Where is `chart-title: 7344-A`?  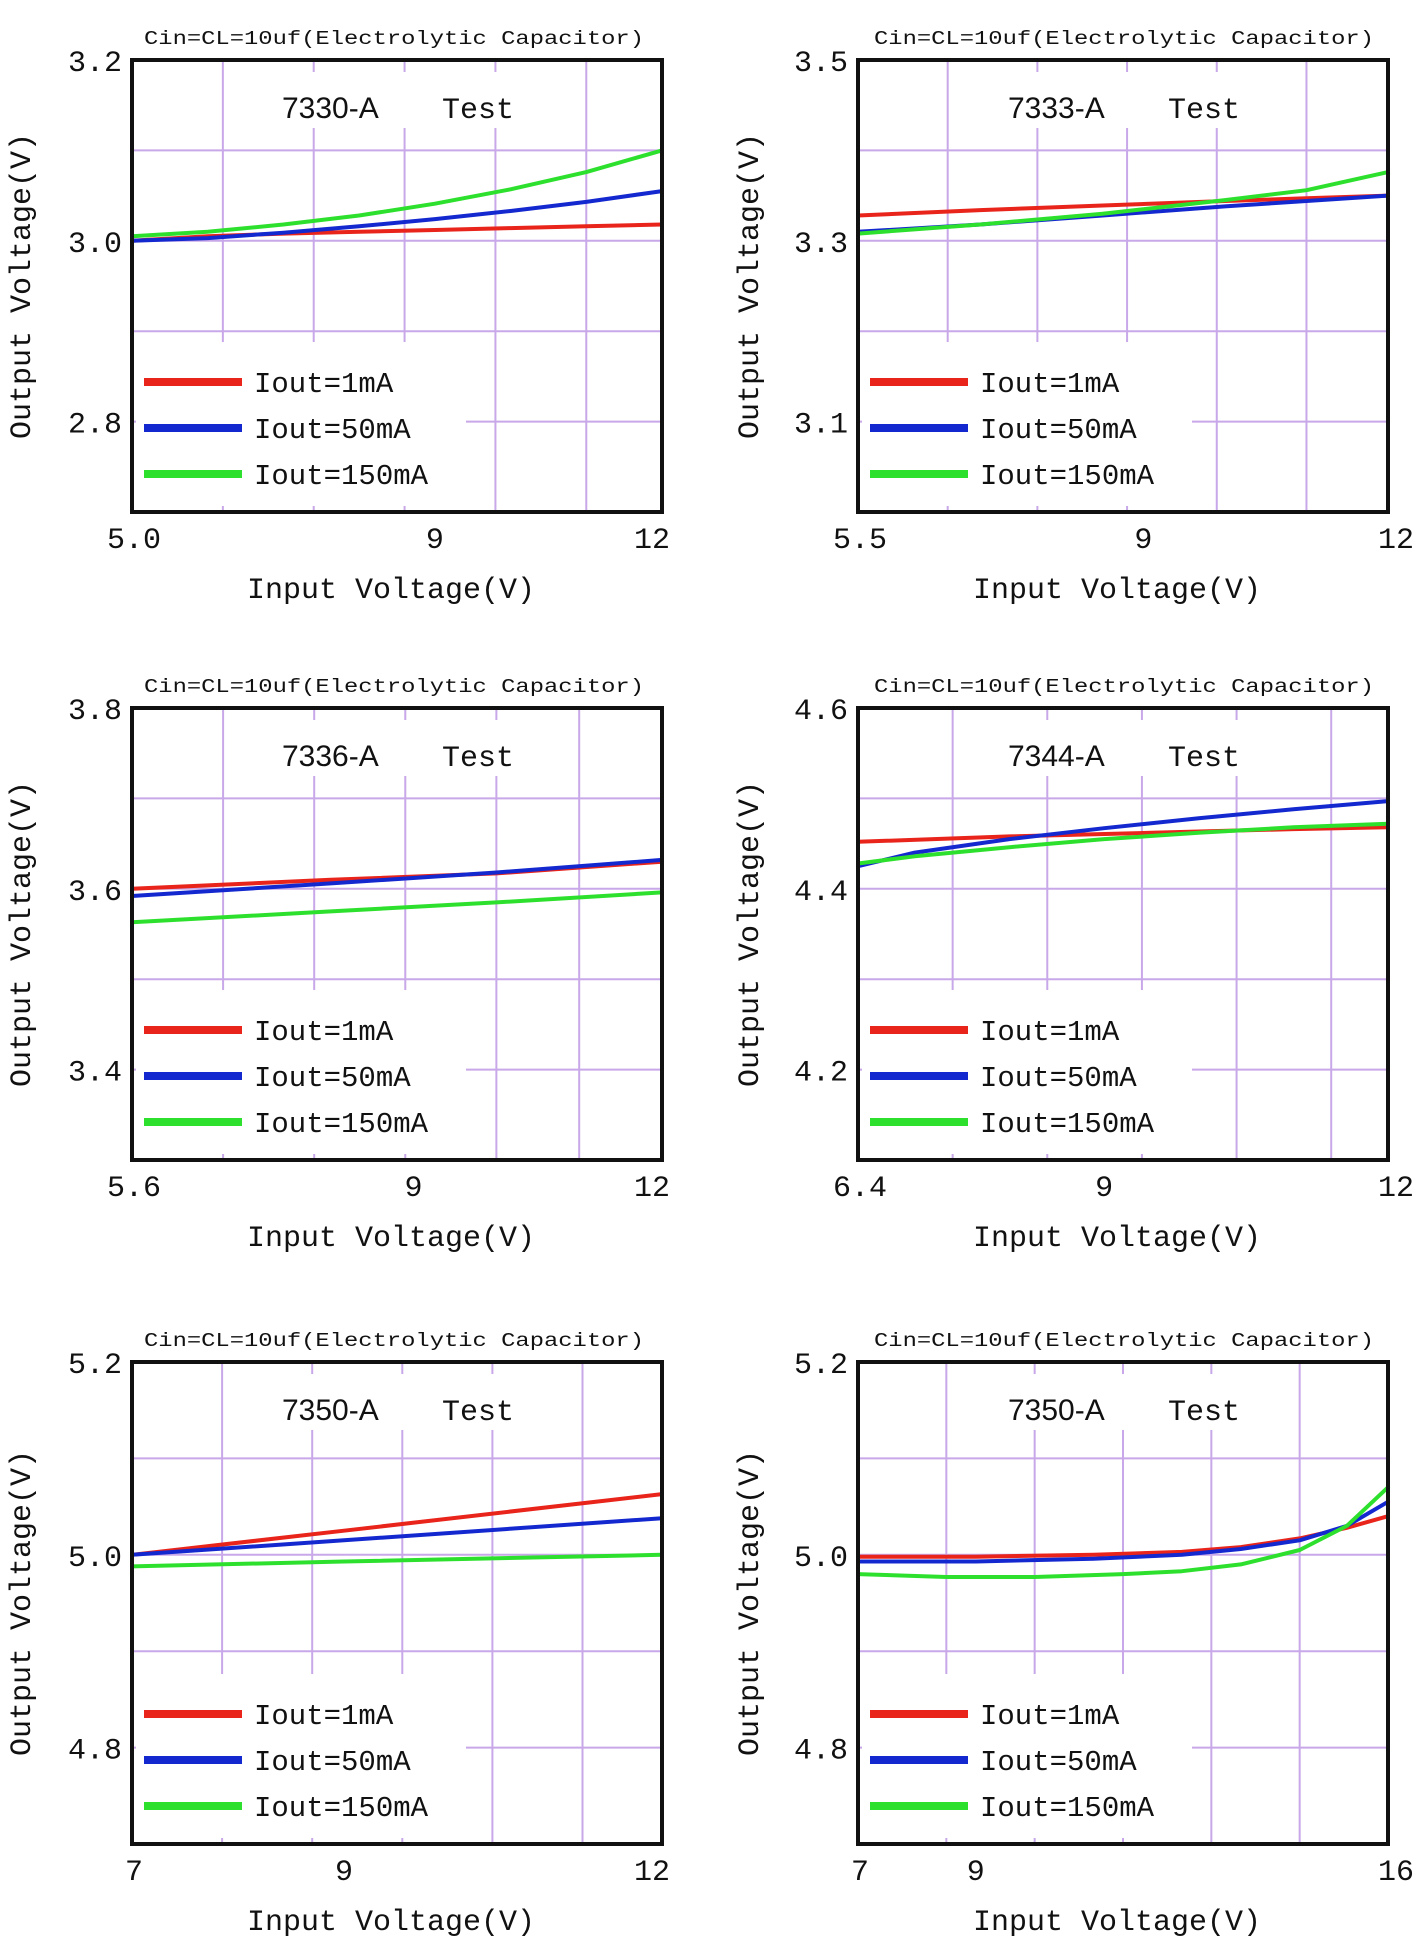
chart-title: 7344-A is located at coordinates (1056, 756).